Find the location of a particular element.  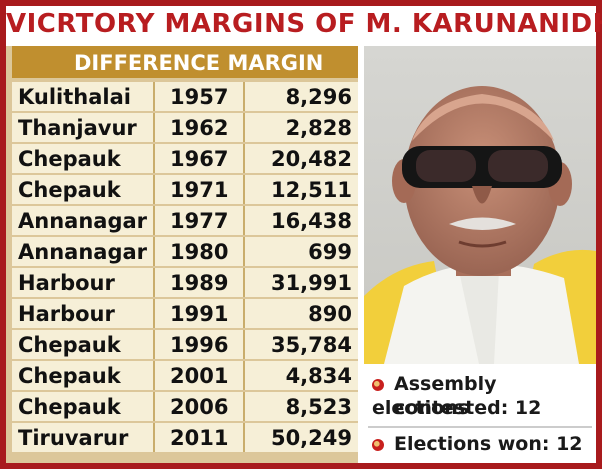

year-cell: 1980 is located at coordinates (200, 251).